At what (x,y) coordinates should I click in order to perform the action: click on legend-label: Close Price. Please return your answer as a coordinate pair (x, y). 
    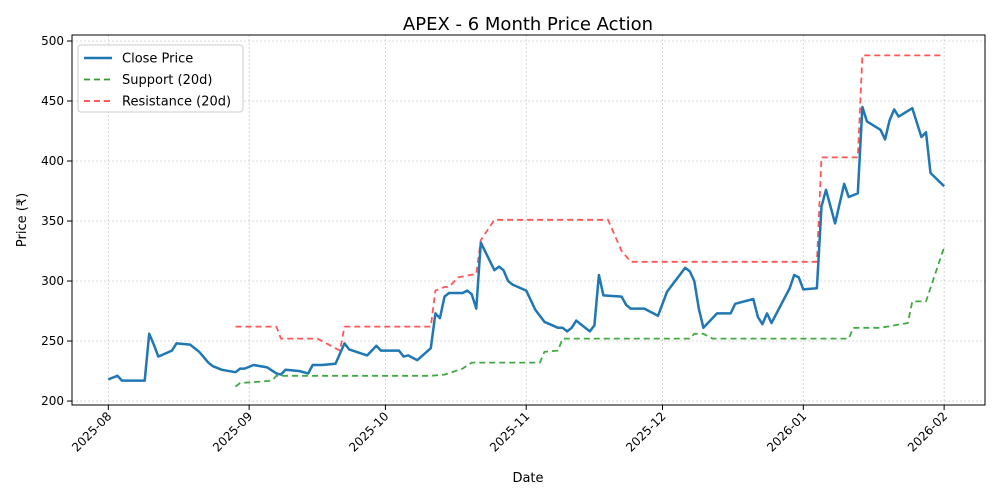
    Looking at the image, I should click on (157, 59).